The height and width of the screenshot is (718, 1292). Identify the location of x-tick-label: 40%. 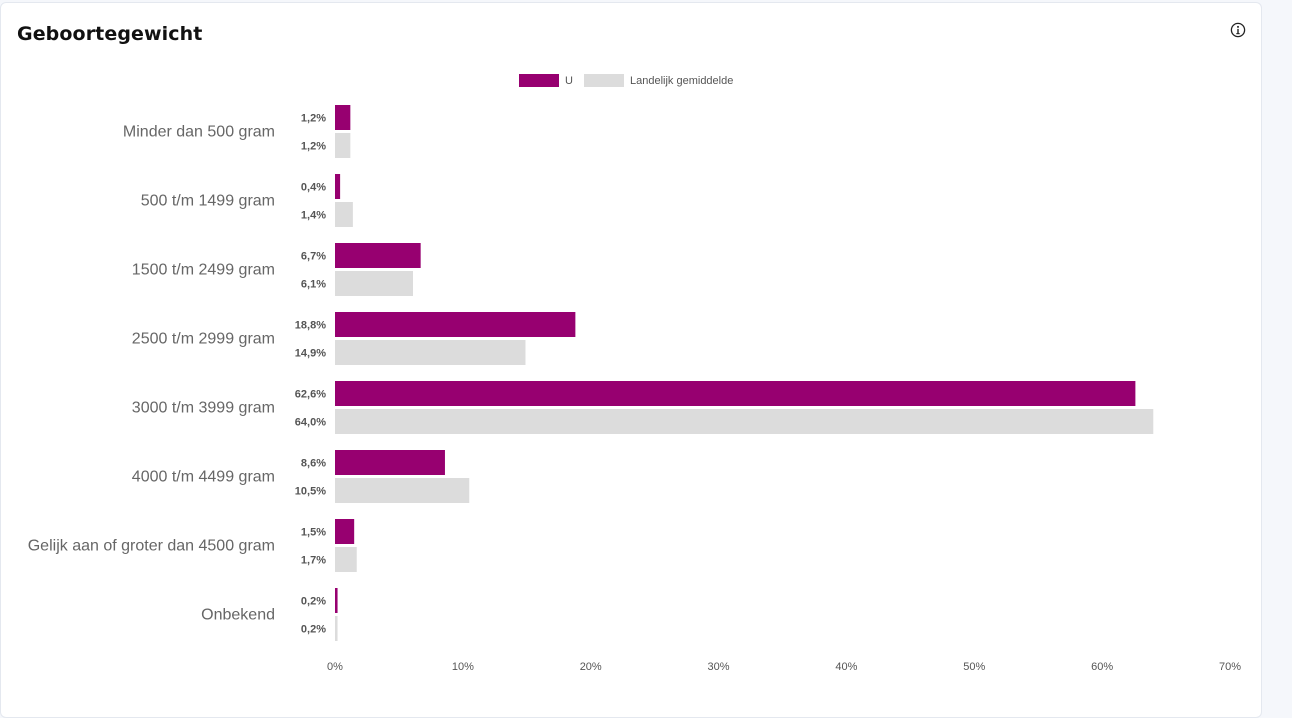
(846, 667).